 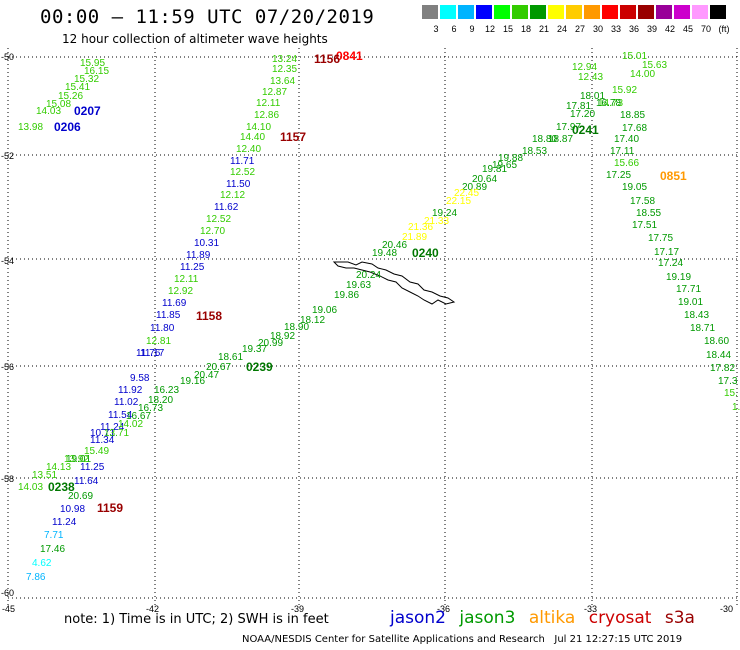 I want to click on lon-label: -30, so click(x=727, y=609).